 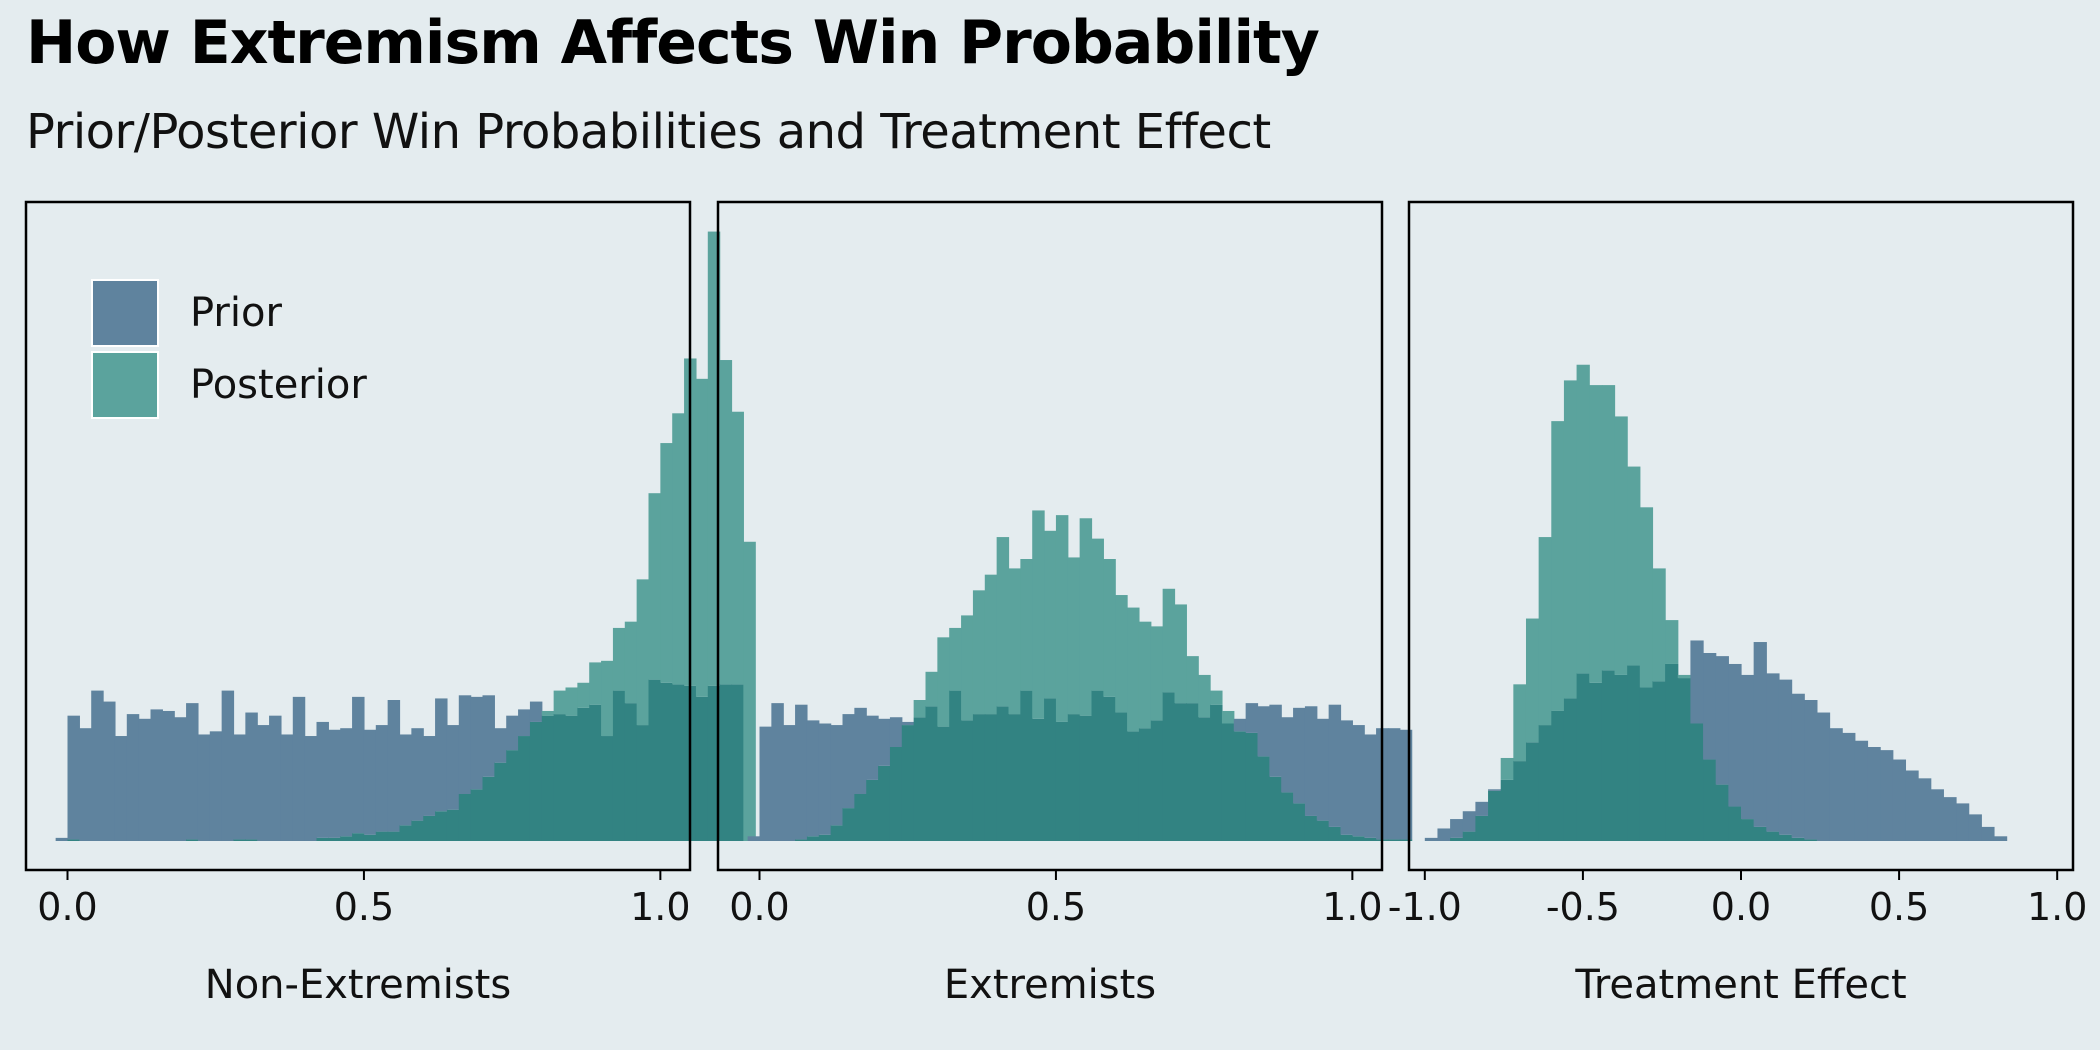 What do you see at coordinates (673, 43) in the screenshot?
I see `chart-title: How Extremism Affects Win Probability` at bounding box center [673, 43].